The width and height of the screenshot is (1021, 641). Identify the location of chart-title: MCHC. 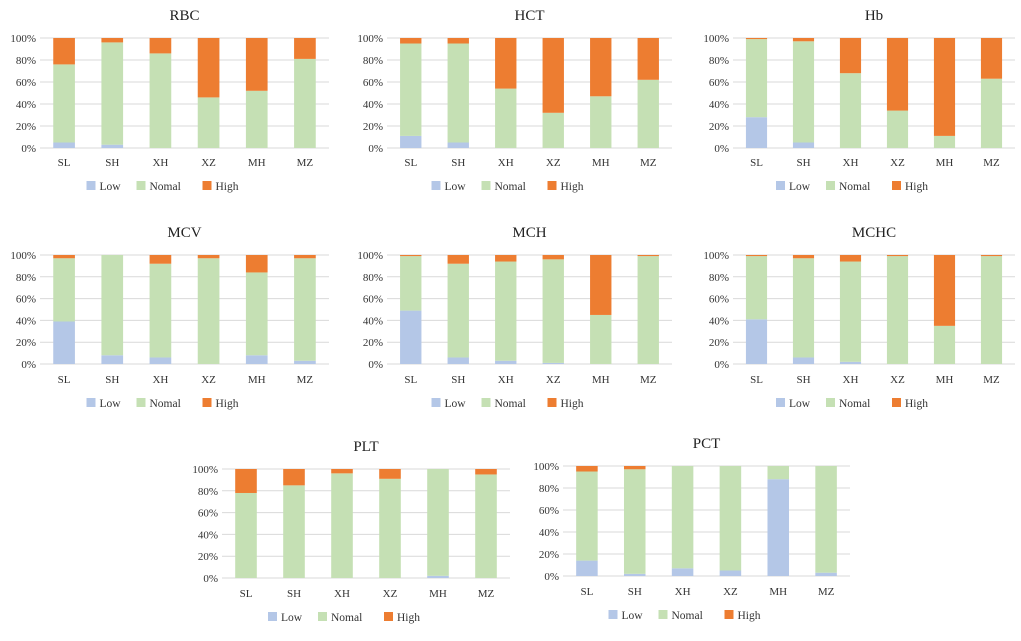
(874, 233).